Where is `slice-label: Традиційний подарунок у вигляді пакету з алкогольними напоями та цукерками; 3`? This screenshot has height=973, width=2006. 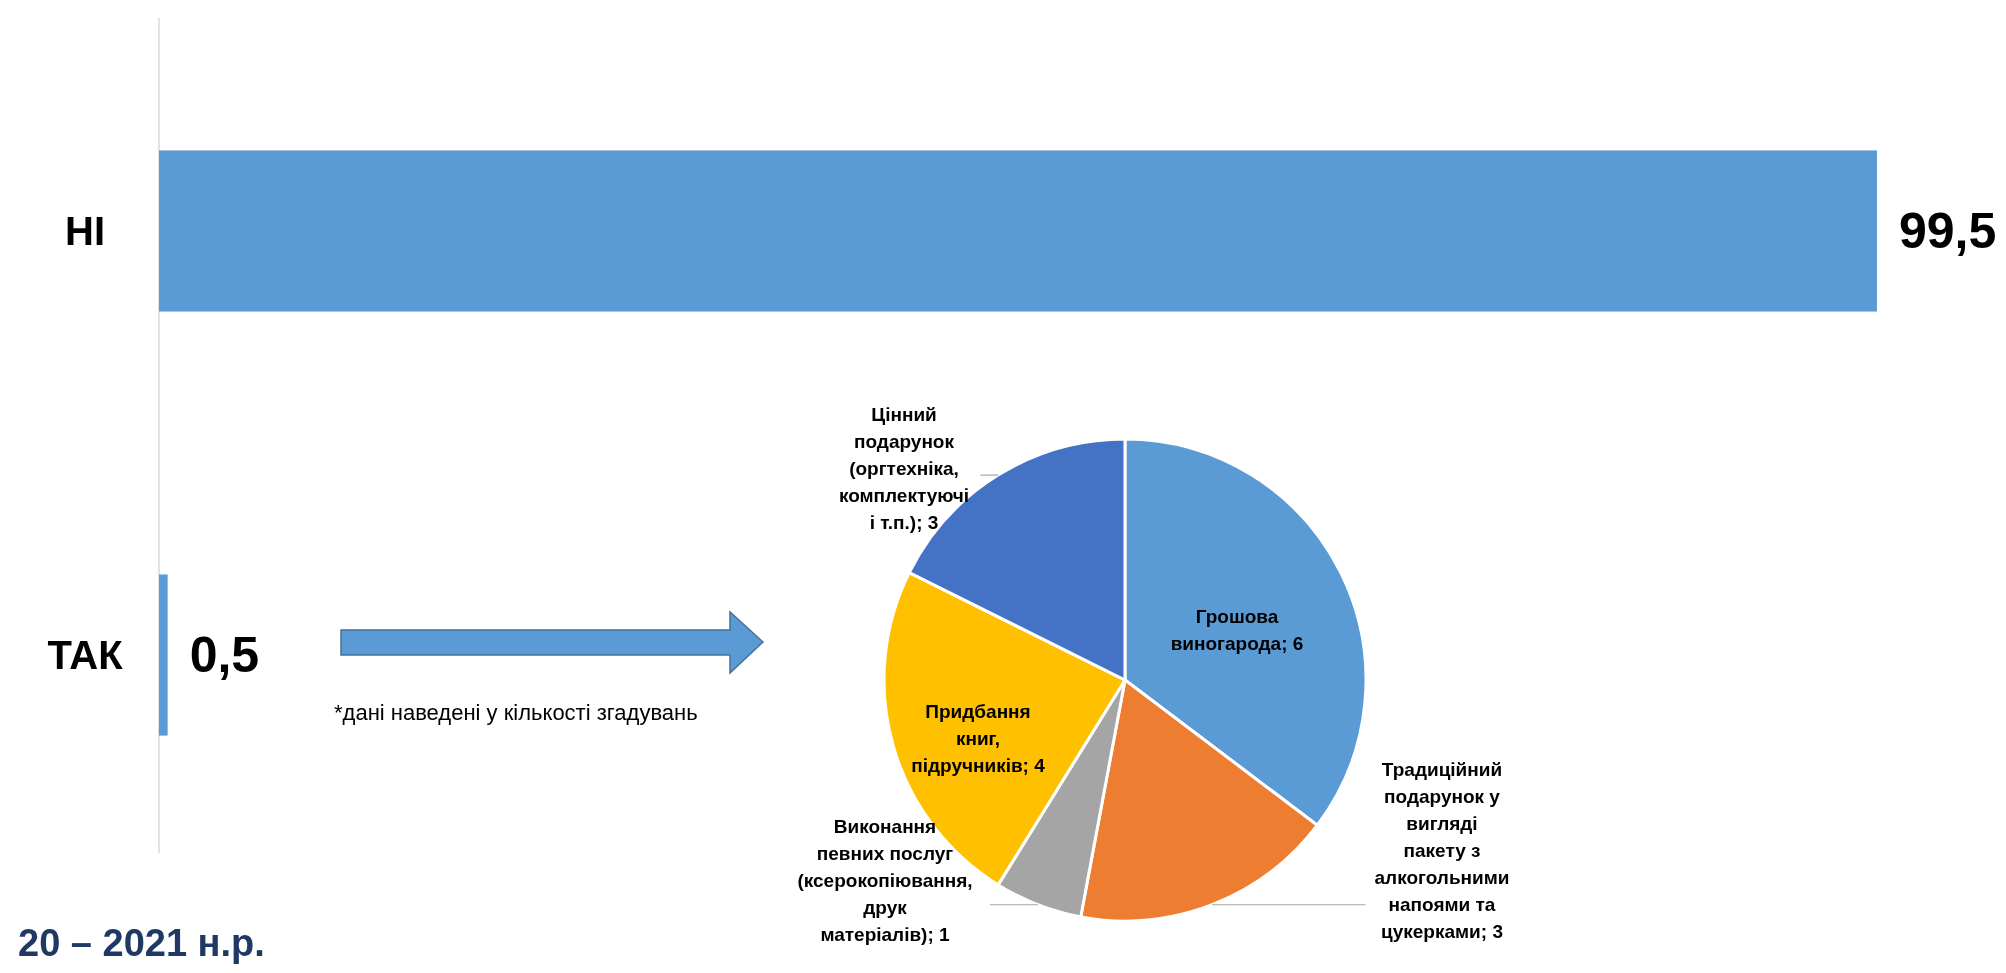 slice-label: Традиційний подарунок у вигляді пакету з алкогольними напоями та цукерками; 3 is located at coordinates (1442, 850).